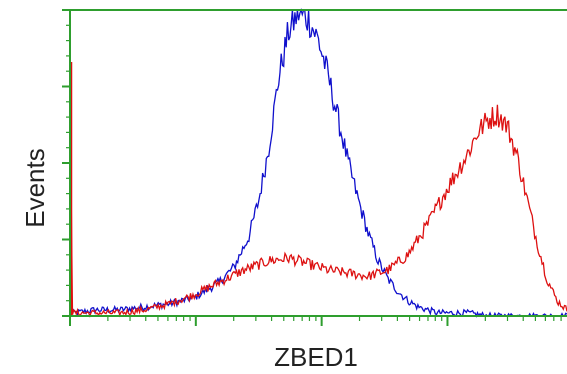  Describe the element at coordinates (35, 188) in the screenshot. I see `y-axis-title: Events` at that location.